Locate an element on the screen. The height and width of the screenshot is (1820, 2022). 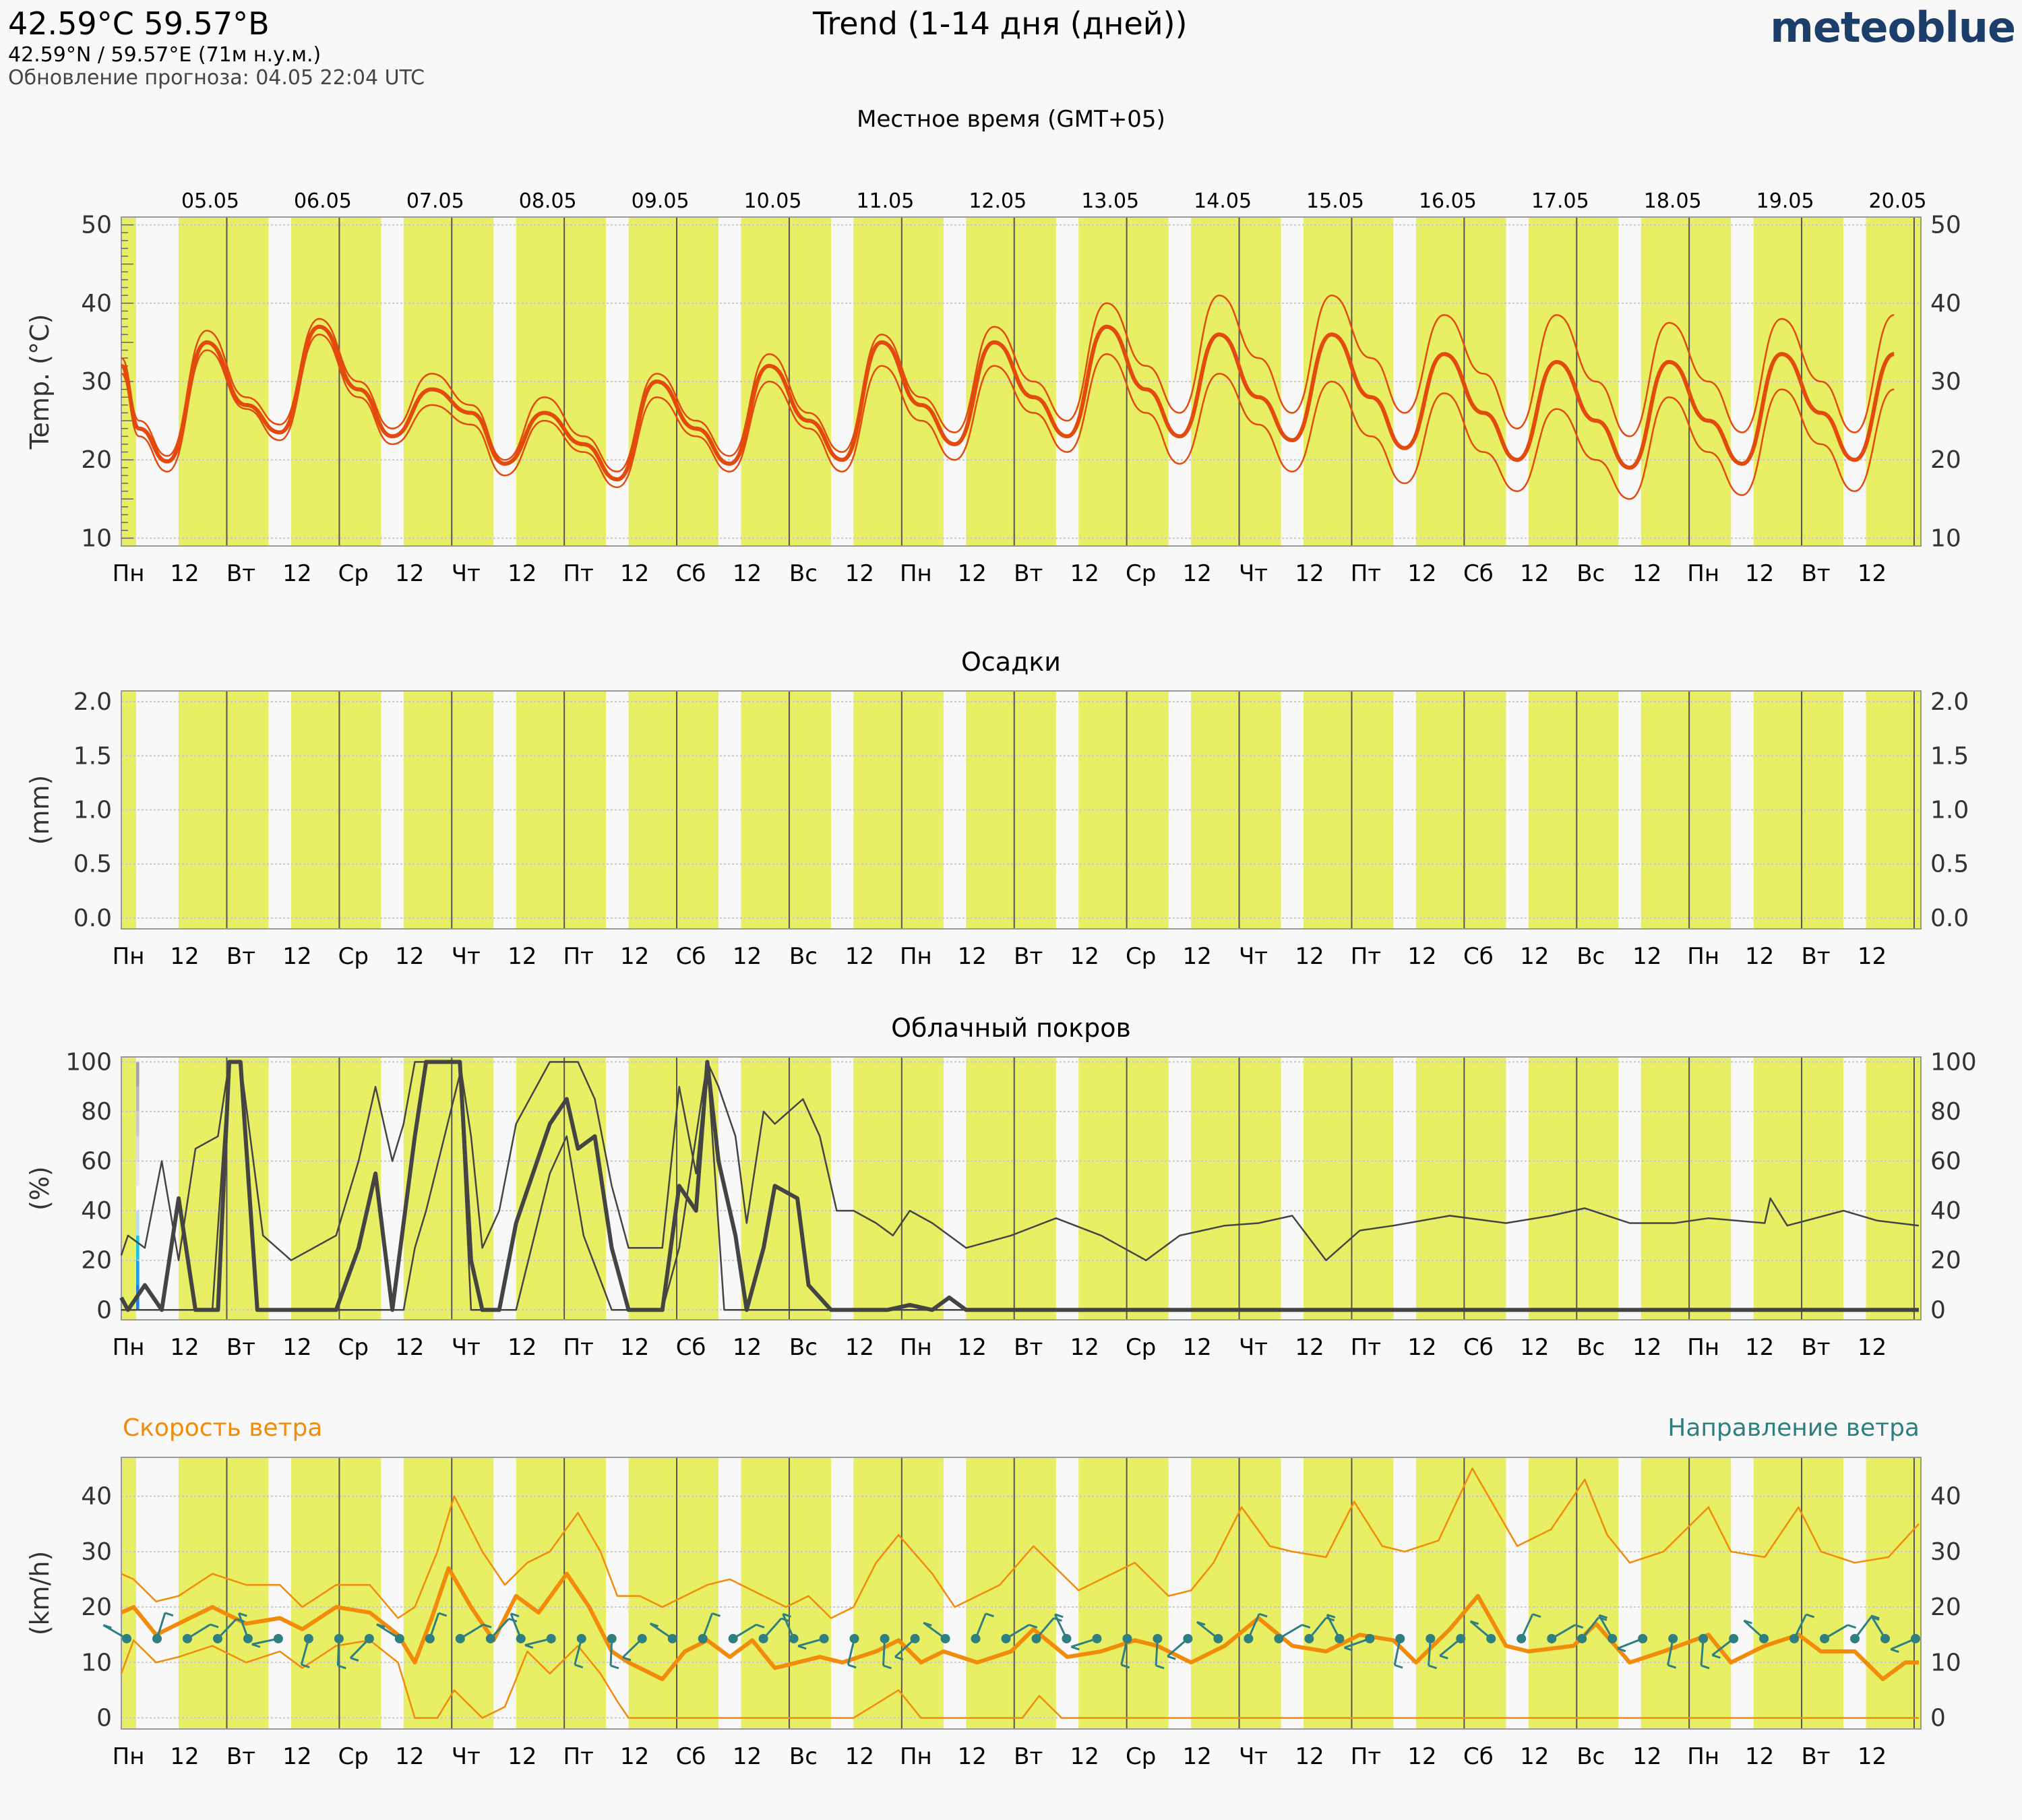
y-tick-right: 0 is located at coordinates (1938, 1310).